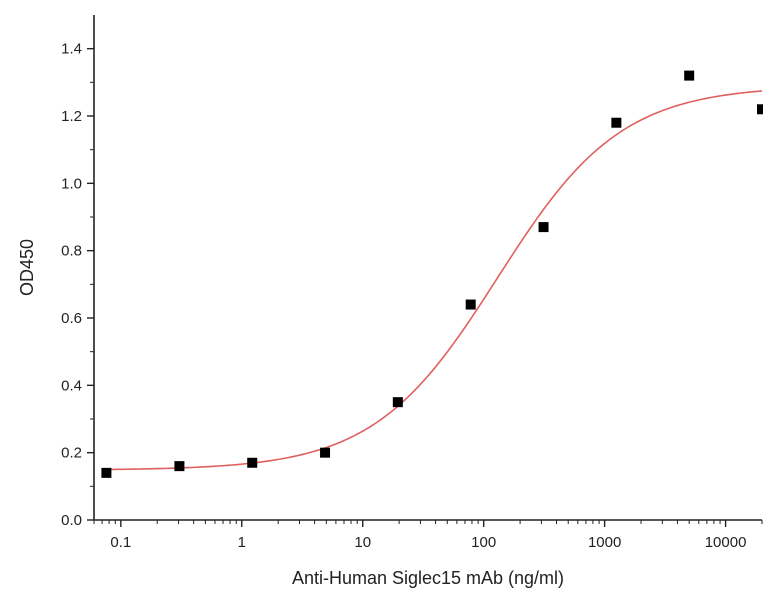 The image size is (763, 593). What do you see at coordinates (483, 542) in the screenshot?
I see `x-tick-label: 100` at bounding box center [483, 542].